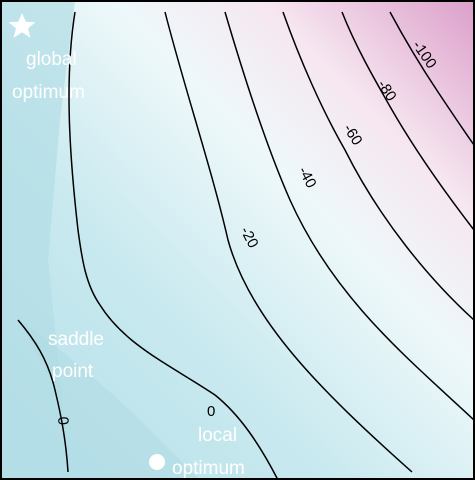  Describe the element at coordinates (208, 468) in the screenshot. I see `local-optimum-label-line2: optimum` at that location.